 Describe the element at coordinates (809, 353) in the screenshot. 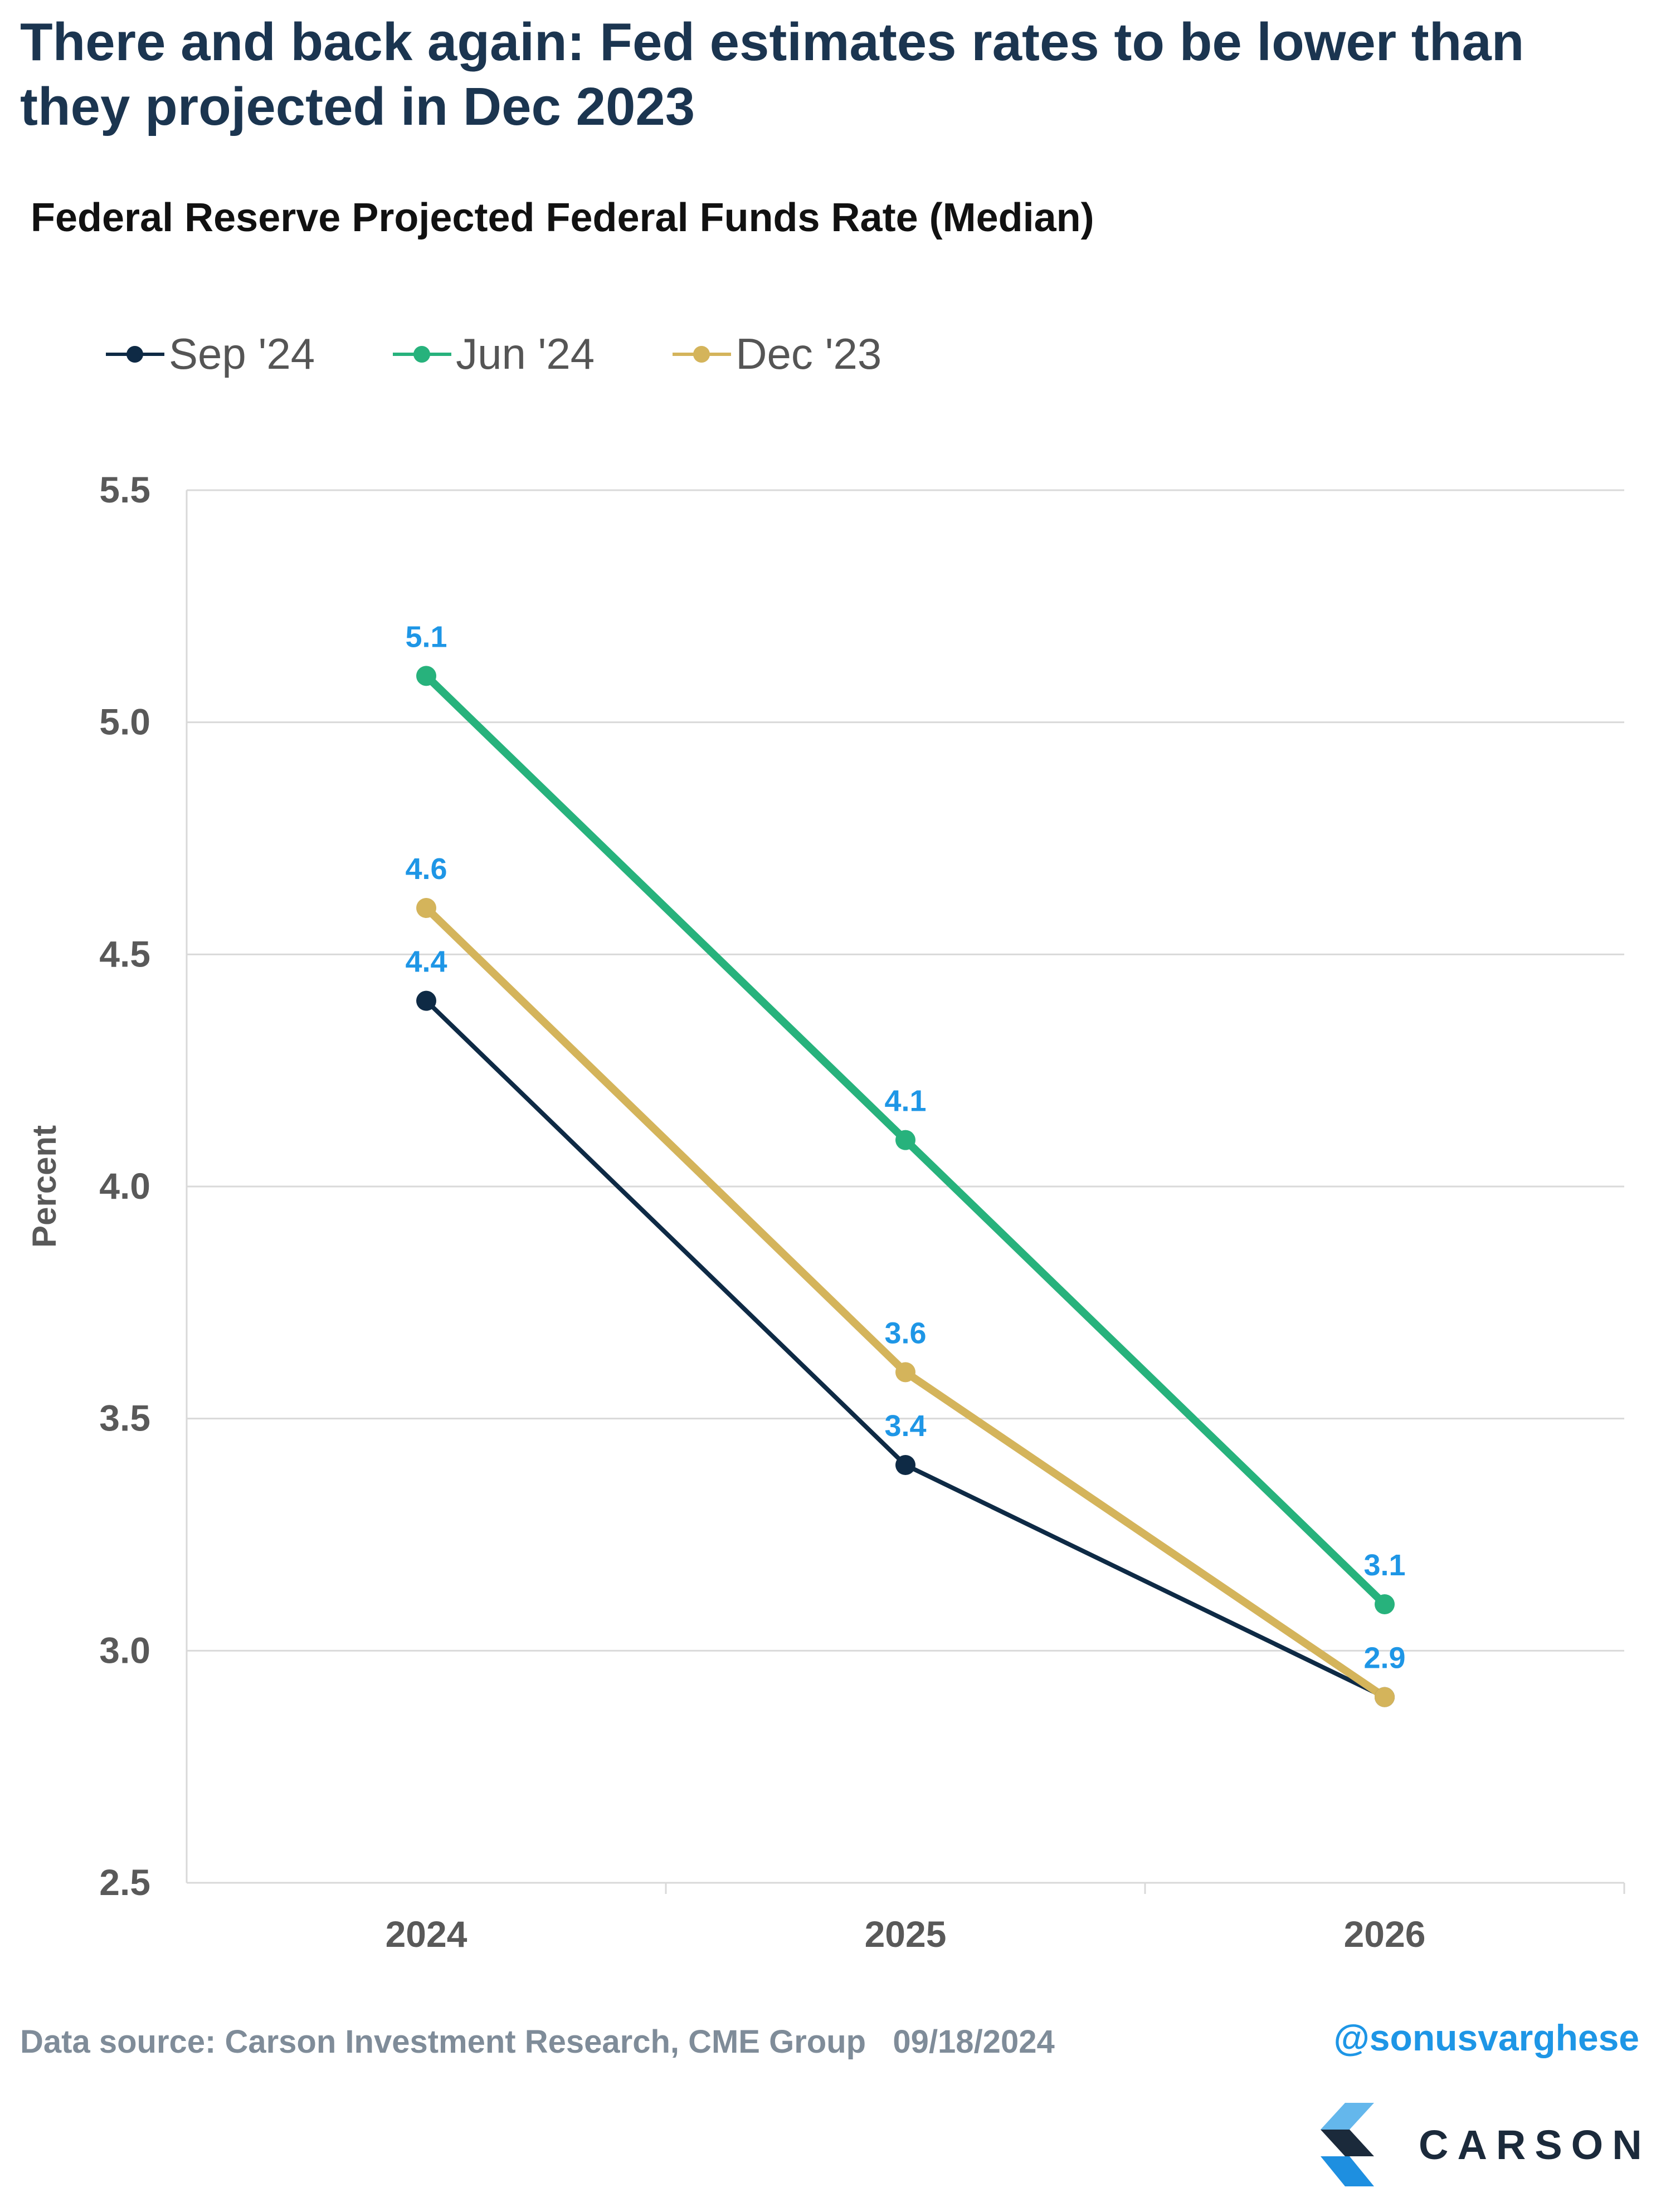

I see `legend-label-dec-23: Dec '23` at that location.